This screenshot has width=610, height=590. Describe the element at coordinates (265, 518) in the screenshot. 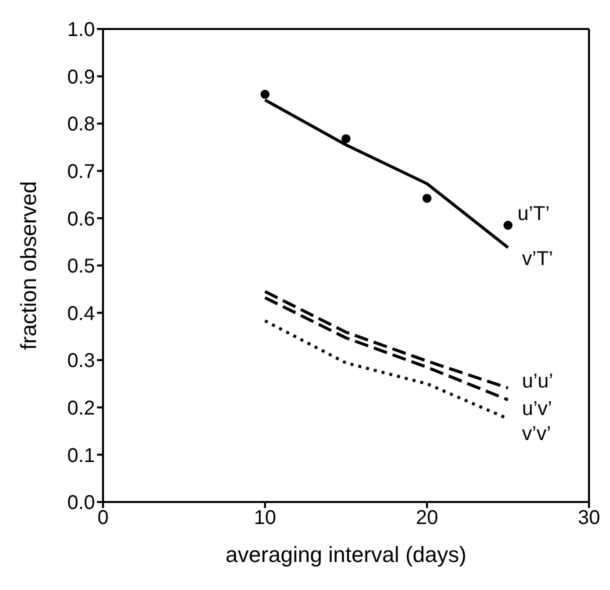

I see `x-tick-label: 10` at that location.